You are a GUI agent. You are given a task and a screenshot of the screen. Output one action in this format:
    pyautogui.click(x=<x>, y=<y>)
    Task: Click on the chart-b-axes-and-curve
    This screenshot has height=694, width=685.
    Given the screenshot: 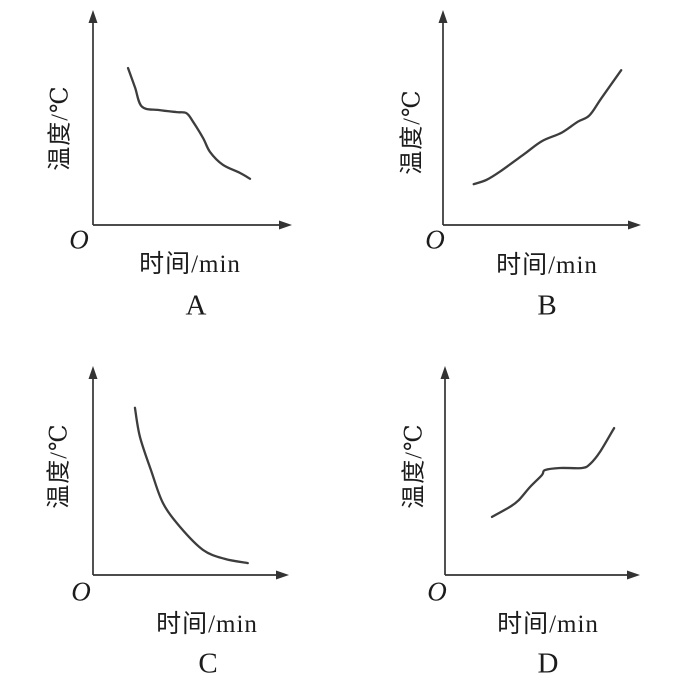 What is the action you would take?
    pyautogui.click(x=539, y=120)
    